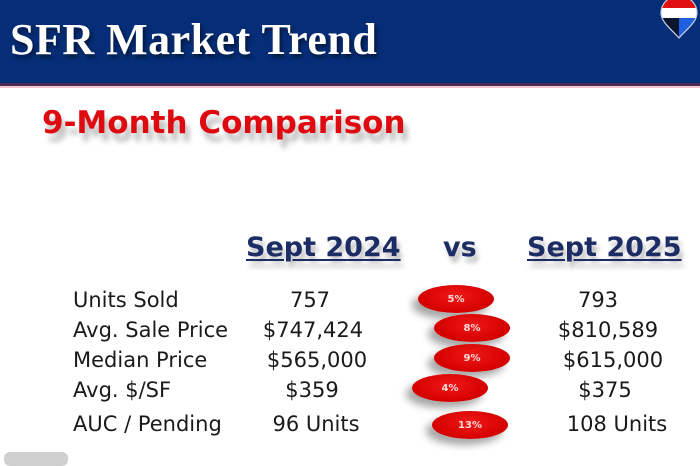 The height and width of the screenshot is (466, 700). Describe the element at coordinates (224, 123) in the screenshot. I see `comparison-subtitle: 9-Month Comparison` at that location.